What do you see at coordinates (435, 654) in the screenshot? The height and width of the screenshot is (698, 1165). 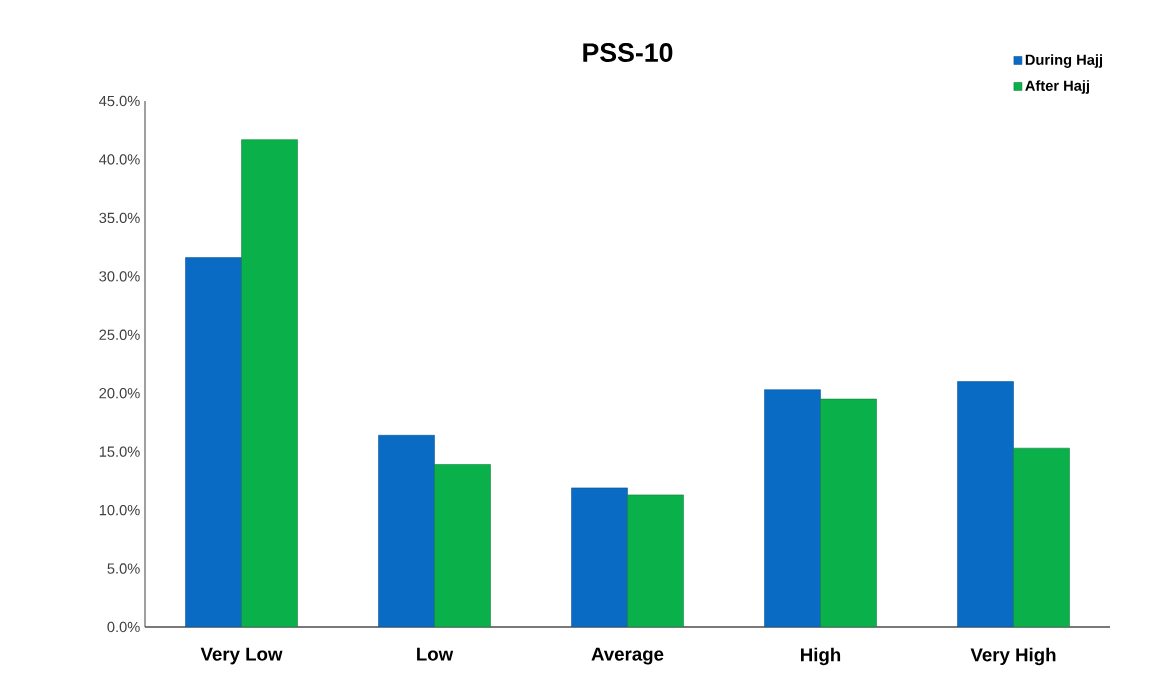 I see `x-tick-label: Low` at bounding box center [435, 654].